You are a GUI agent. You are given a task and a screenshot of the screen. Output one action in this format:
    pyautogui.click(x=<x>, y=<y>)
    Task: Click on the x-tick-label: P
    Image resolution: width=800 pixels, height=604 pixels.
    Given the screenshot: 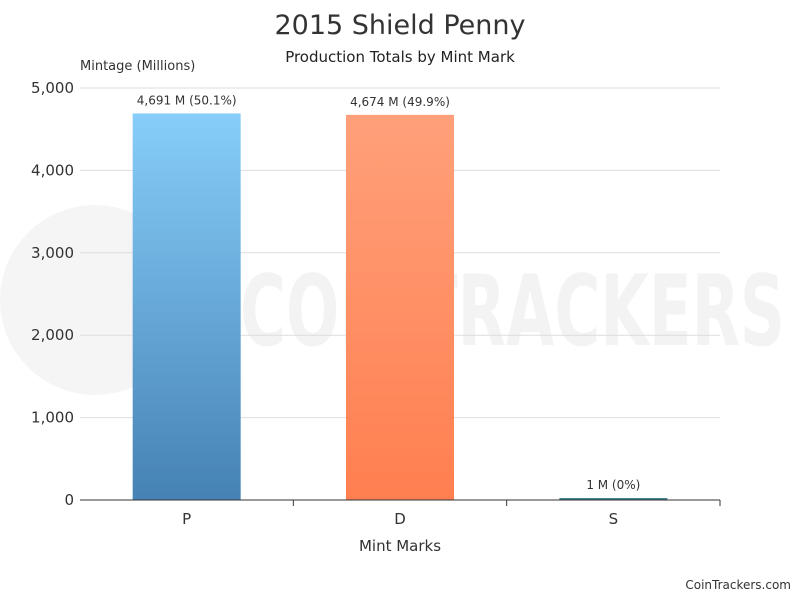 What is the action you would take?
    pyautogui.click(x=186, y=519)
    